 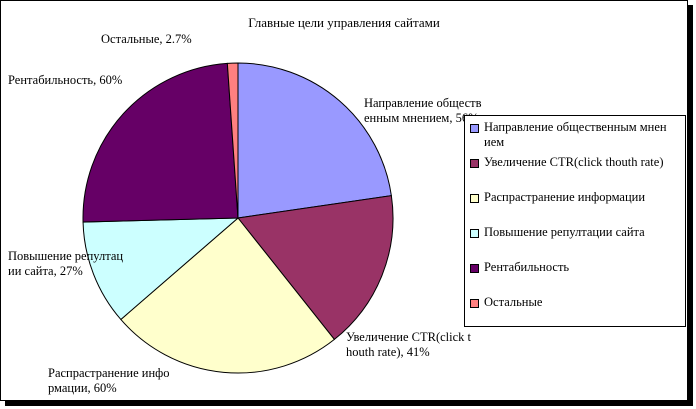 What do you see at coordinates (161, 269) in the screenshot?
I see `pie-slice-reputation` at bounding box center [161, 269].